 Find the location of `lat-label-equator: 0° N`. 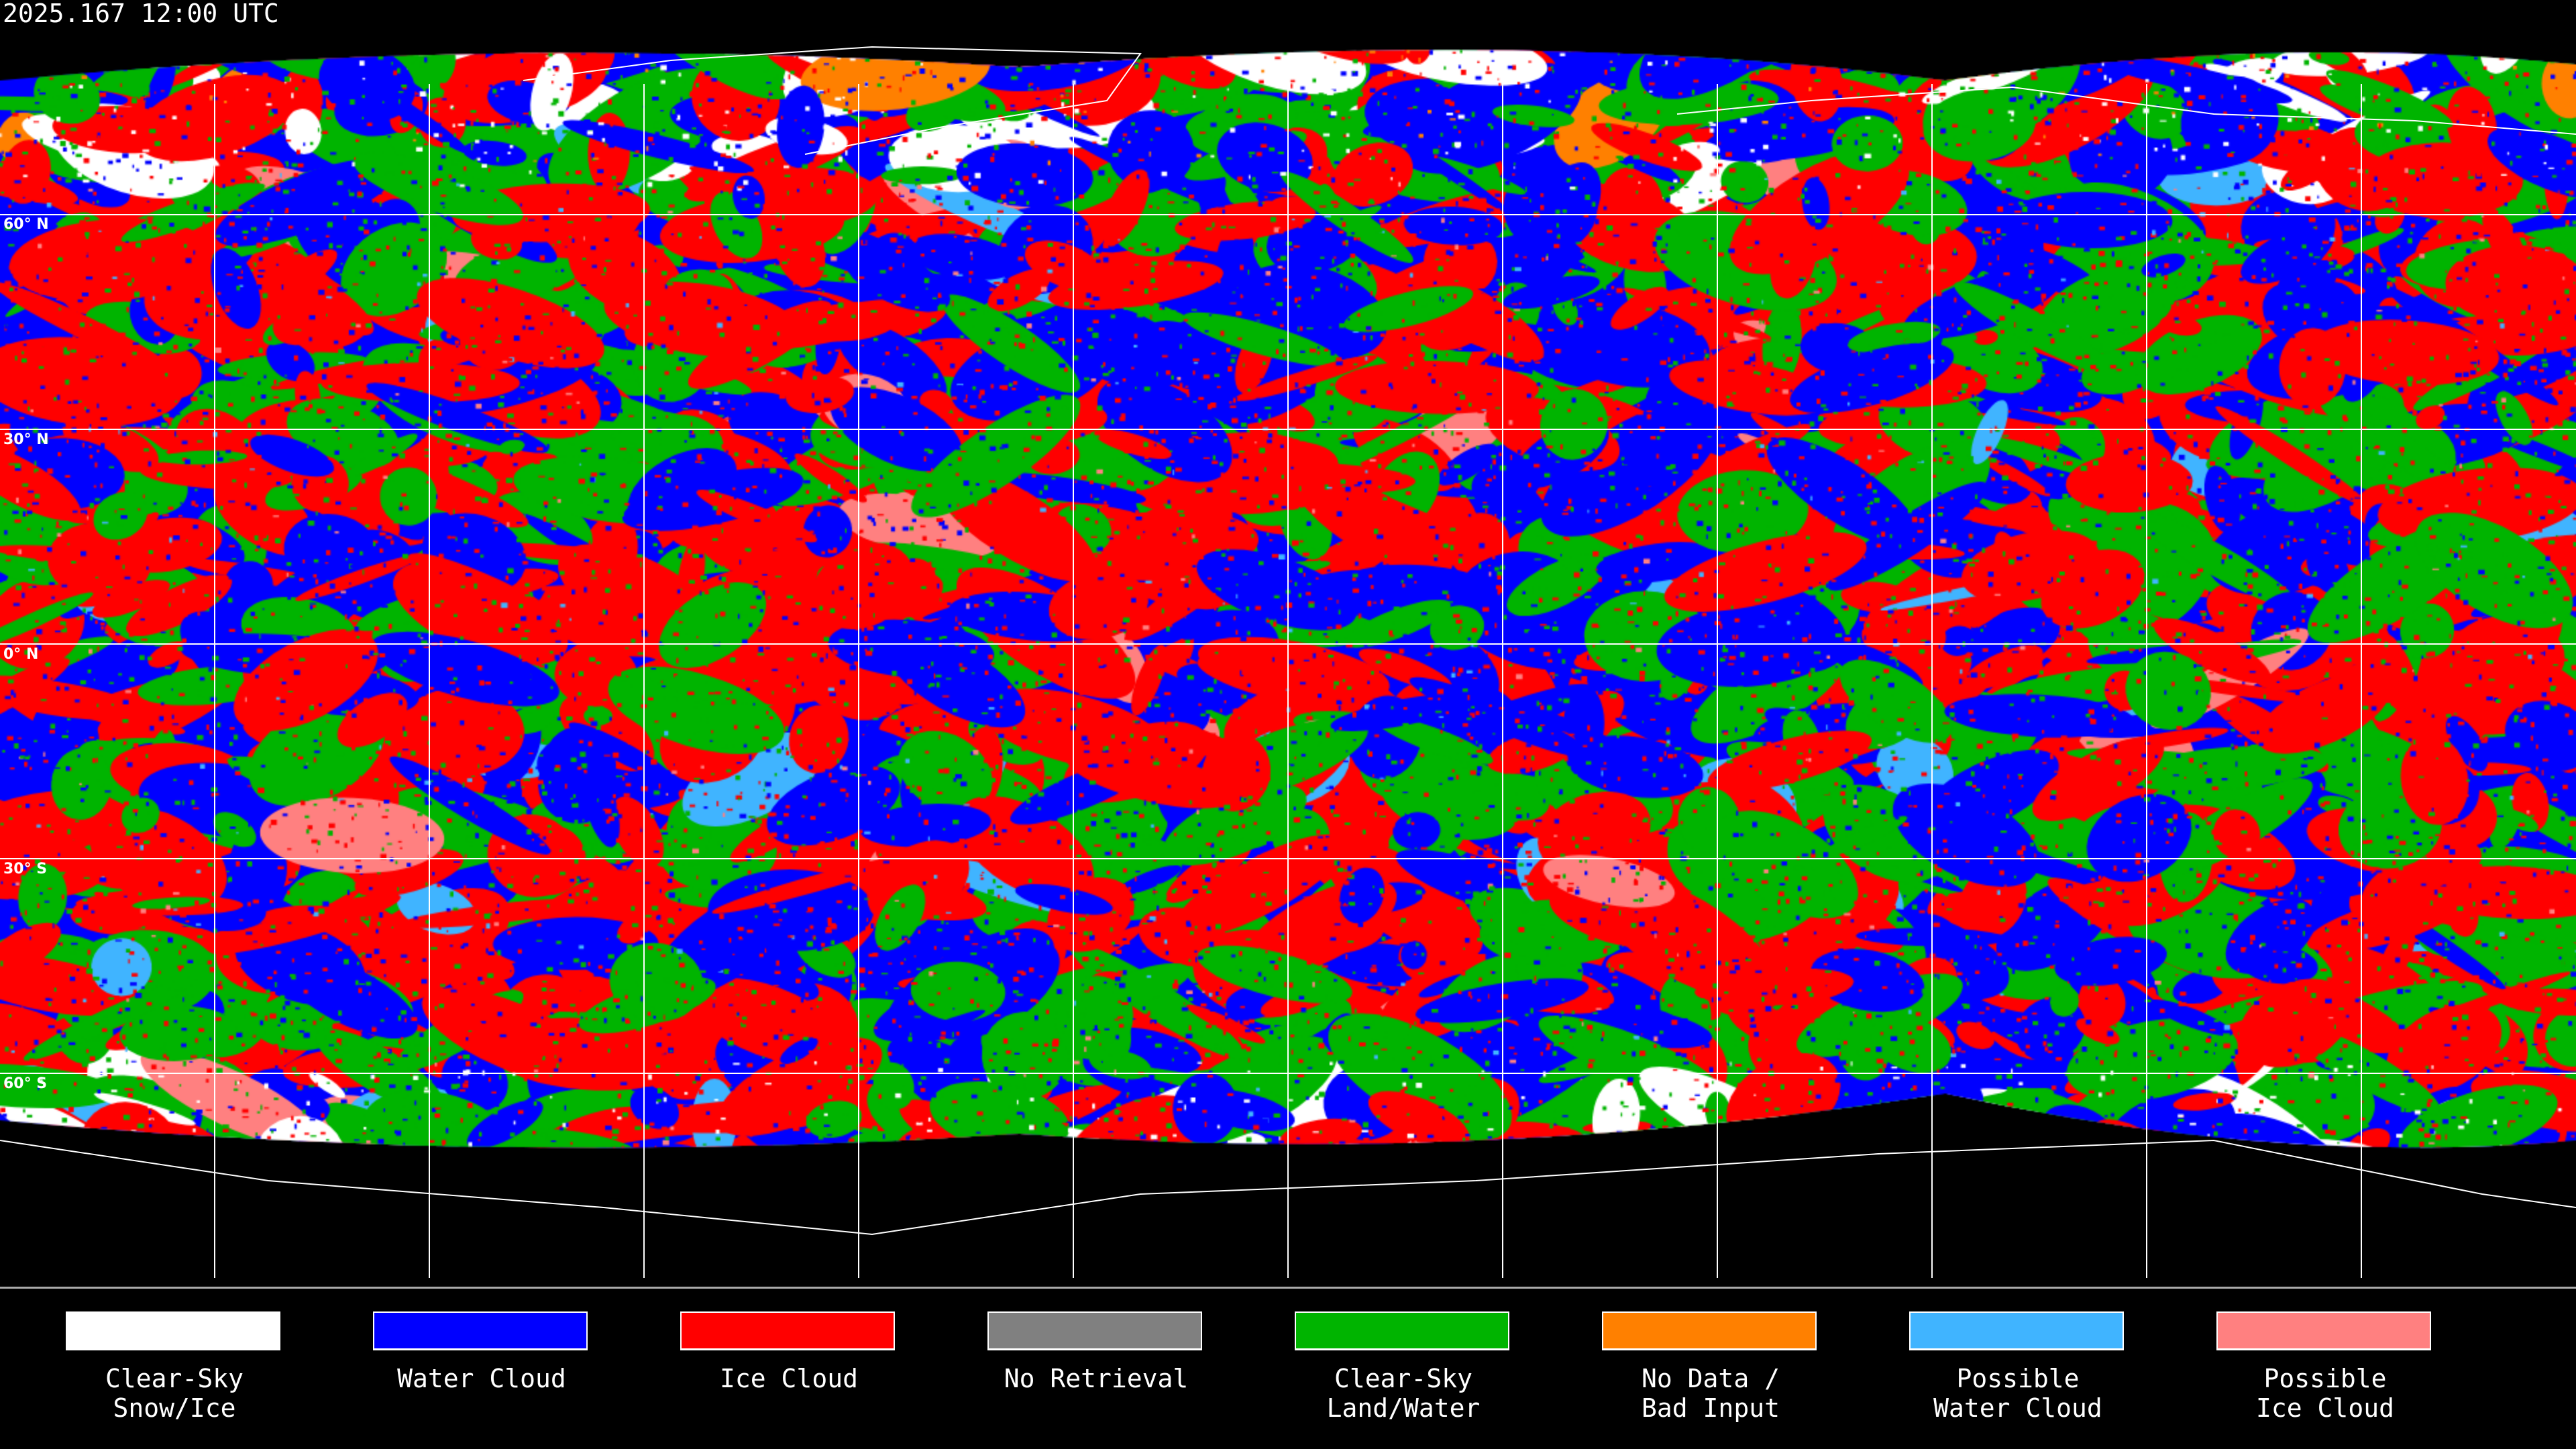

lat-label-equator: 0° N is located at coordinates (21, 654).